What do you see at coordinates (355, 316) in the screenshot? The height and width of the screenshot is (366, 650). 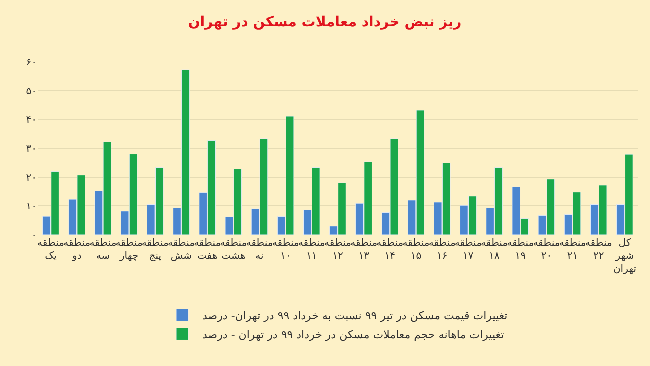 I see `legend-label: تغییرات قیمت مسکن در تیر ۹۹ نسبت به خرداد ۹۹ در تهران- درصد` at bounding box center [355, 316].